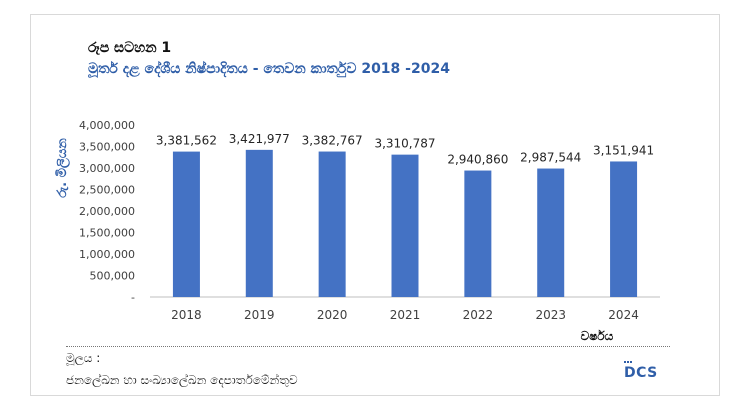  What do you see at coordinates (332, 224) in the screenshot?
I see `bar-2020` at bounding box center [332, 224].